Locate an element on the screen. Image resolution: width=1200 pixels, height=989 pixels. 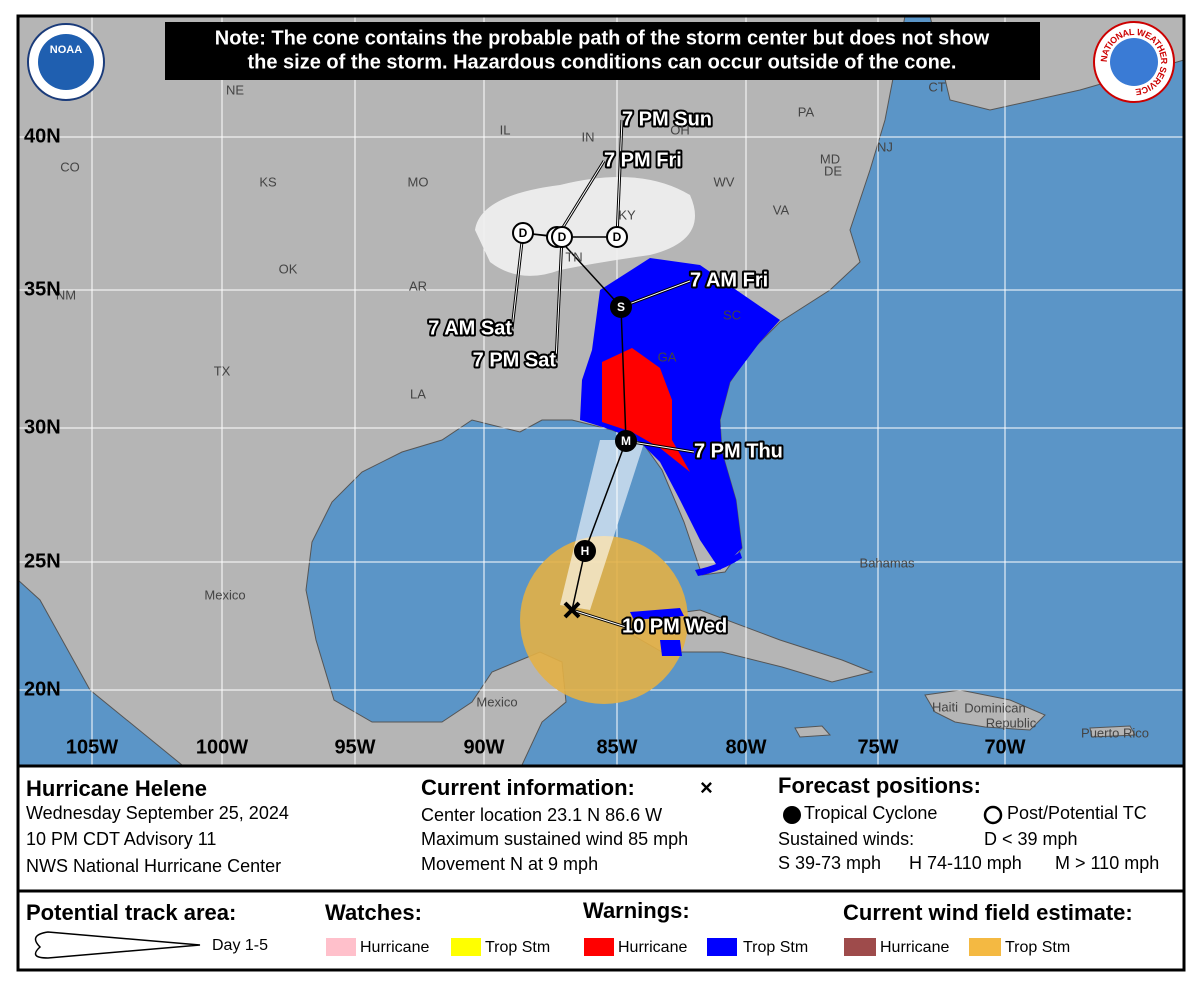
warning-ts is located at coordinates (680, 414).